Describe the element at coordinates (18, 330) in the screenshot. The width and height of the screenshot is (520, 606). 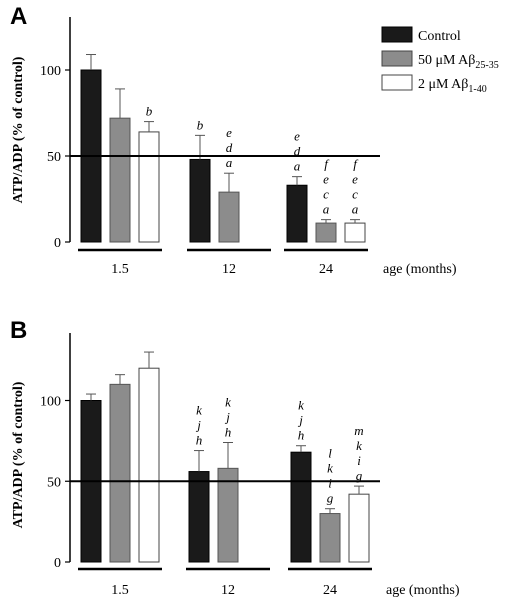
I see `panel-letter: B` at that location.